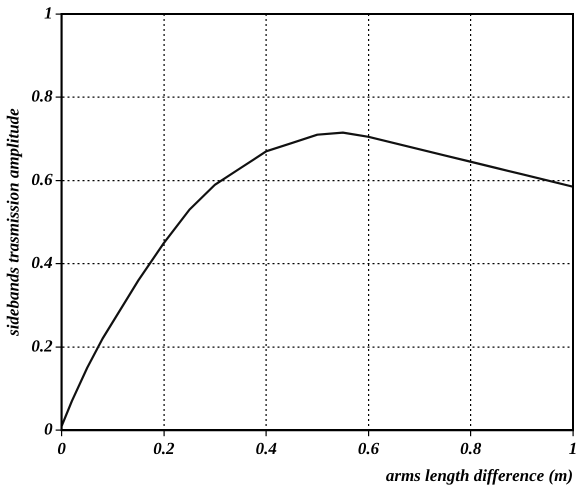 The width and height of the screenshot is (581, 491). I want to click on y-tick-label: 0.2, so click(42, 346).